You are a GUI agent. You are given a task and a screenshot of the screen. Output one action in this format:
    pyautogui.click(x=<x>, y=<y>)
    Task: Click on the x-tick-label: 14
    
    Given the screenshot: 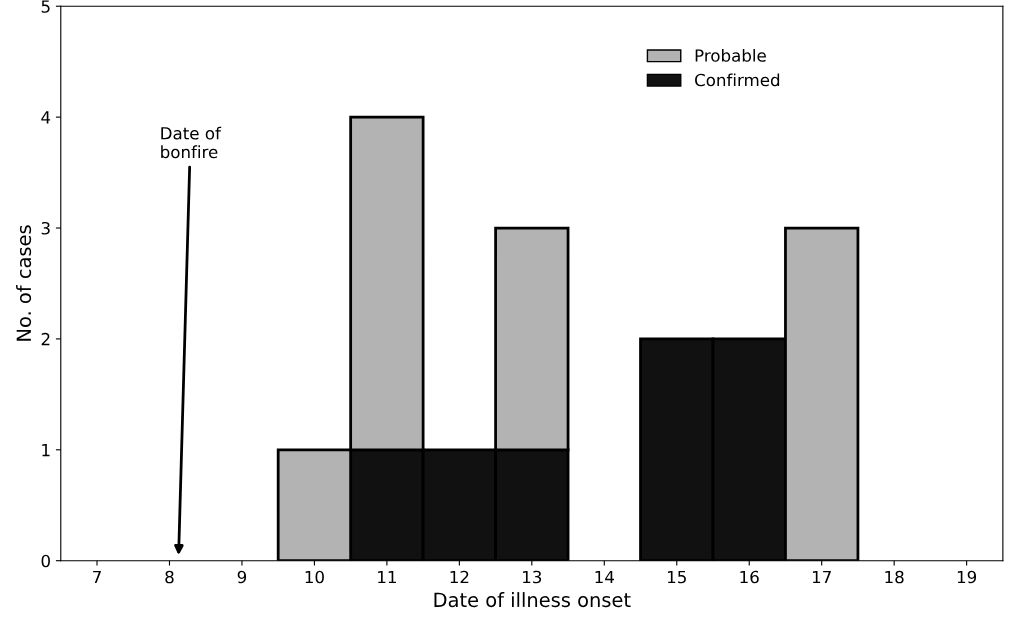 What is the action you would take?
    pyautogui.click(x=604, y=577)
    